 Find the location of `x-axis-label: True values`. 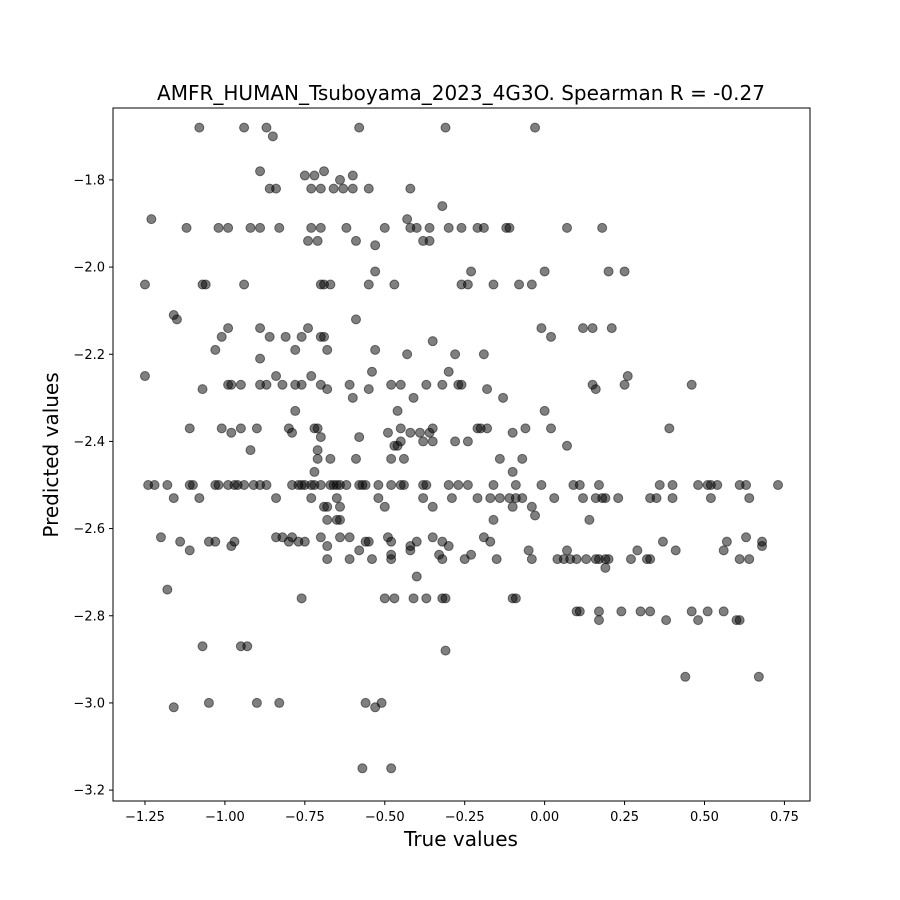

x-axis-label: True values is located at coordinates (460, 839).